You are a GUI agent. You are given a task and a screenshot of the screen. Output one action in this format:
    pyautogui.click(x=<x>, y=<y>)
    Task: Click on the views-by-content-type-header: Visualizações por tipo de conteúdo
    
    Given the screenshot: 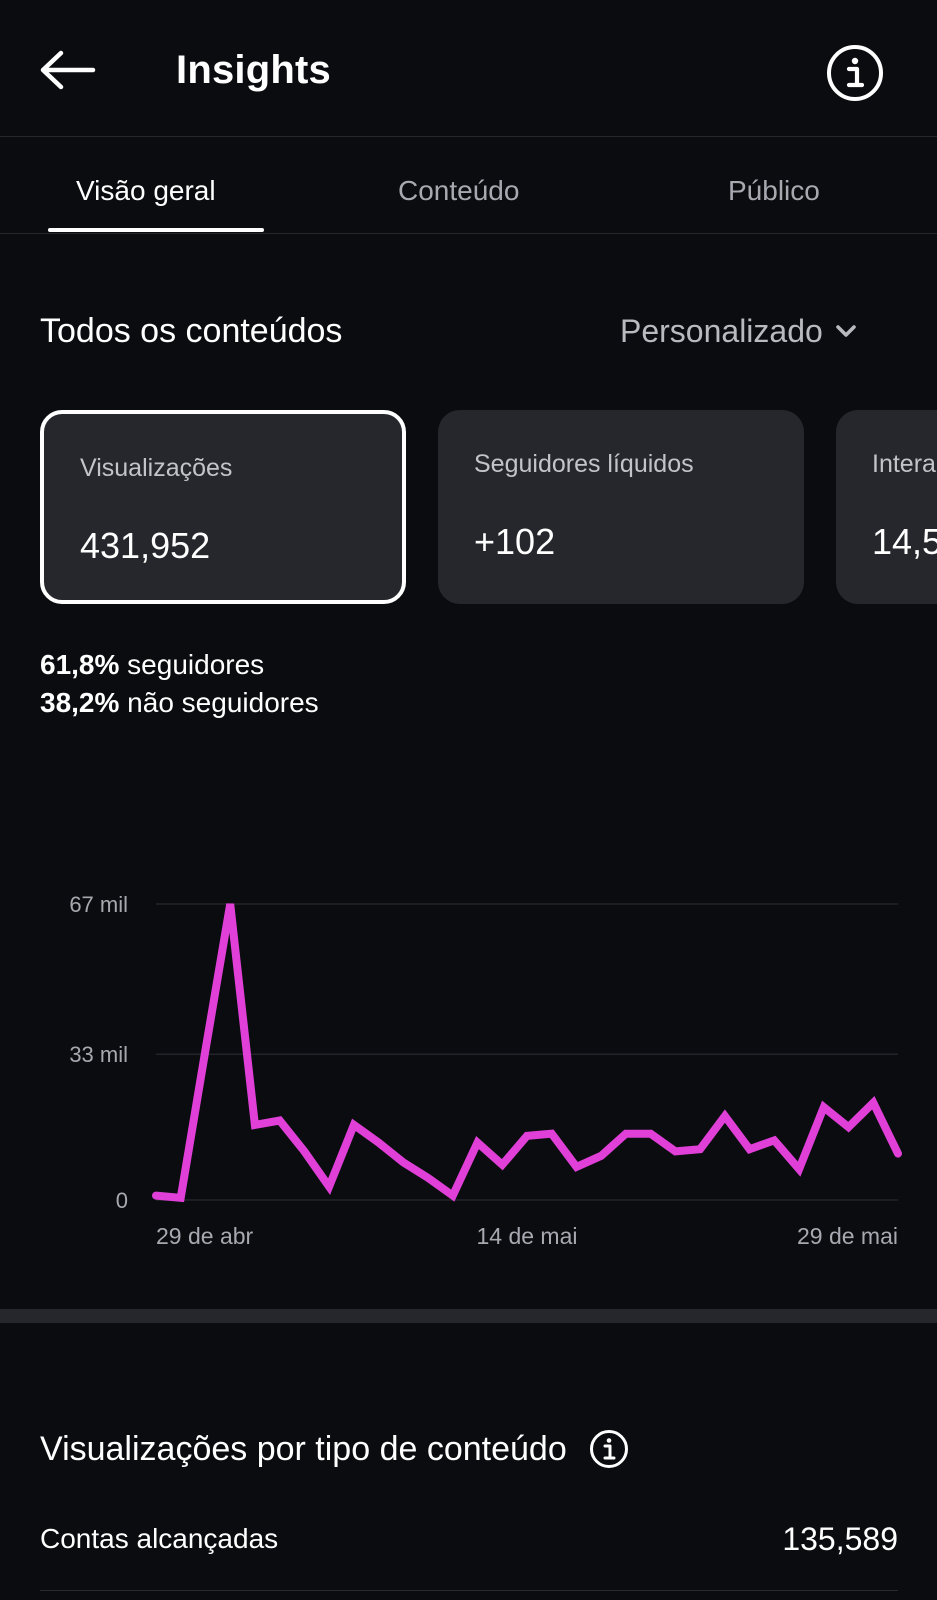 What is the action you would take?
    pyautogui.click(x=334, y=1449)
    